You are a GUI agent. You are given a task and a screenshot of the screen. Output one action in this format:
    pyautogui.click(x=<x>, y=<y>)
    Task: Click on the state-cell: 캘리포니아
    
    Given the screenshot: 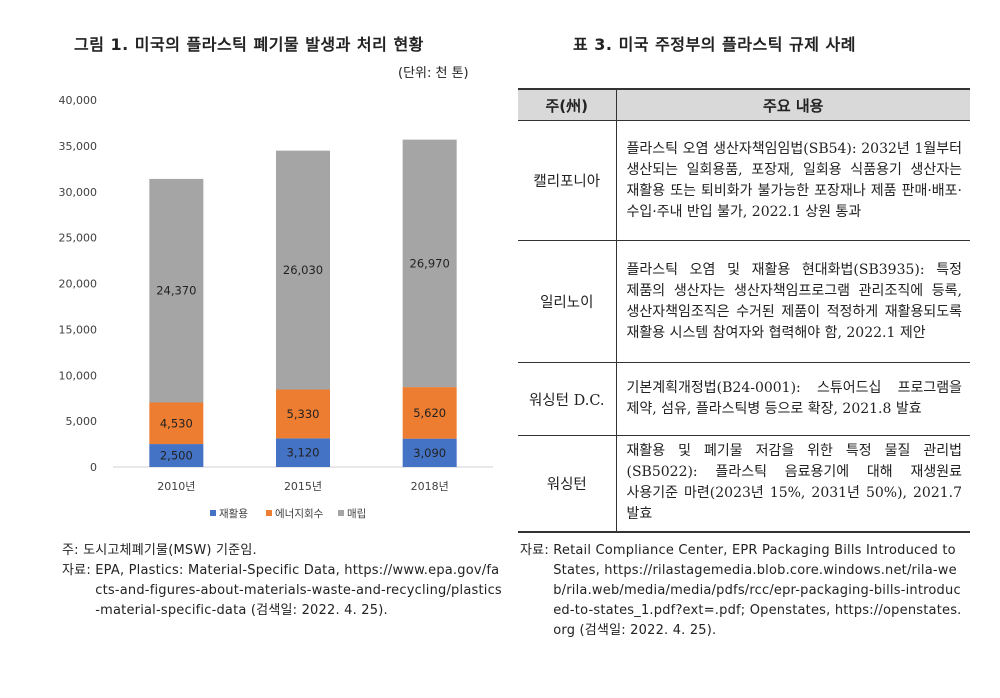 What is the action you would take?
    pyautogui.click(x=567, y=180)
    